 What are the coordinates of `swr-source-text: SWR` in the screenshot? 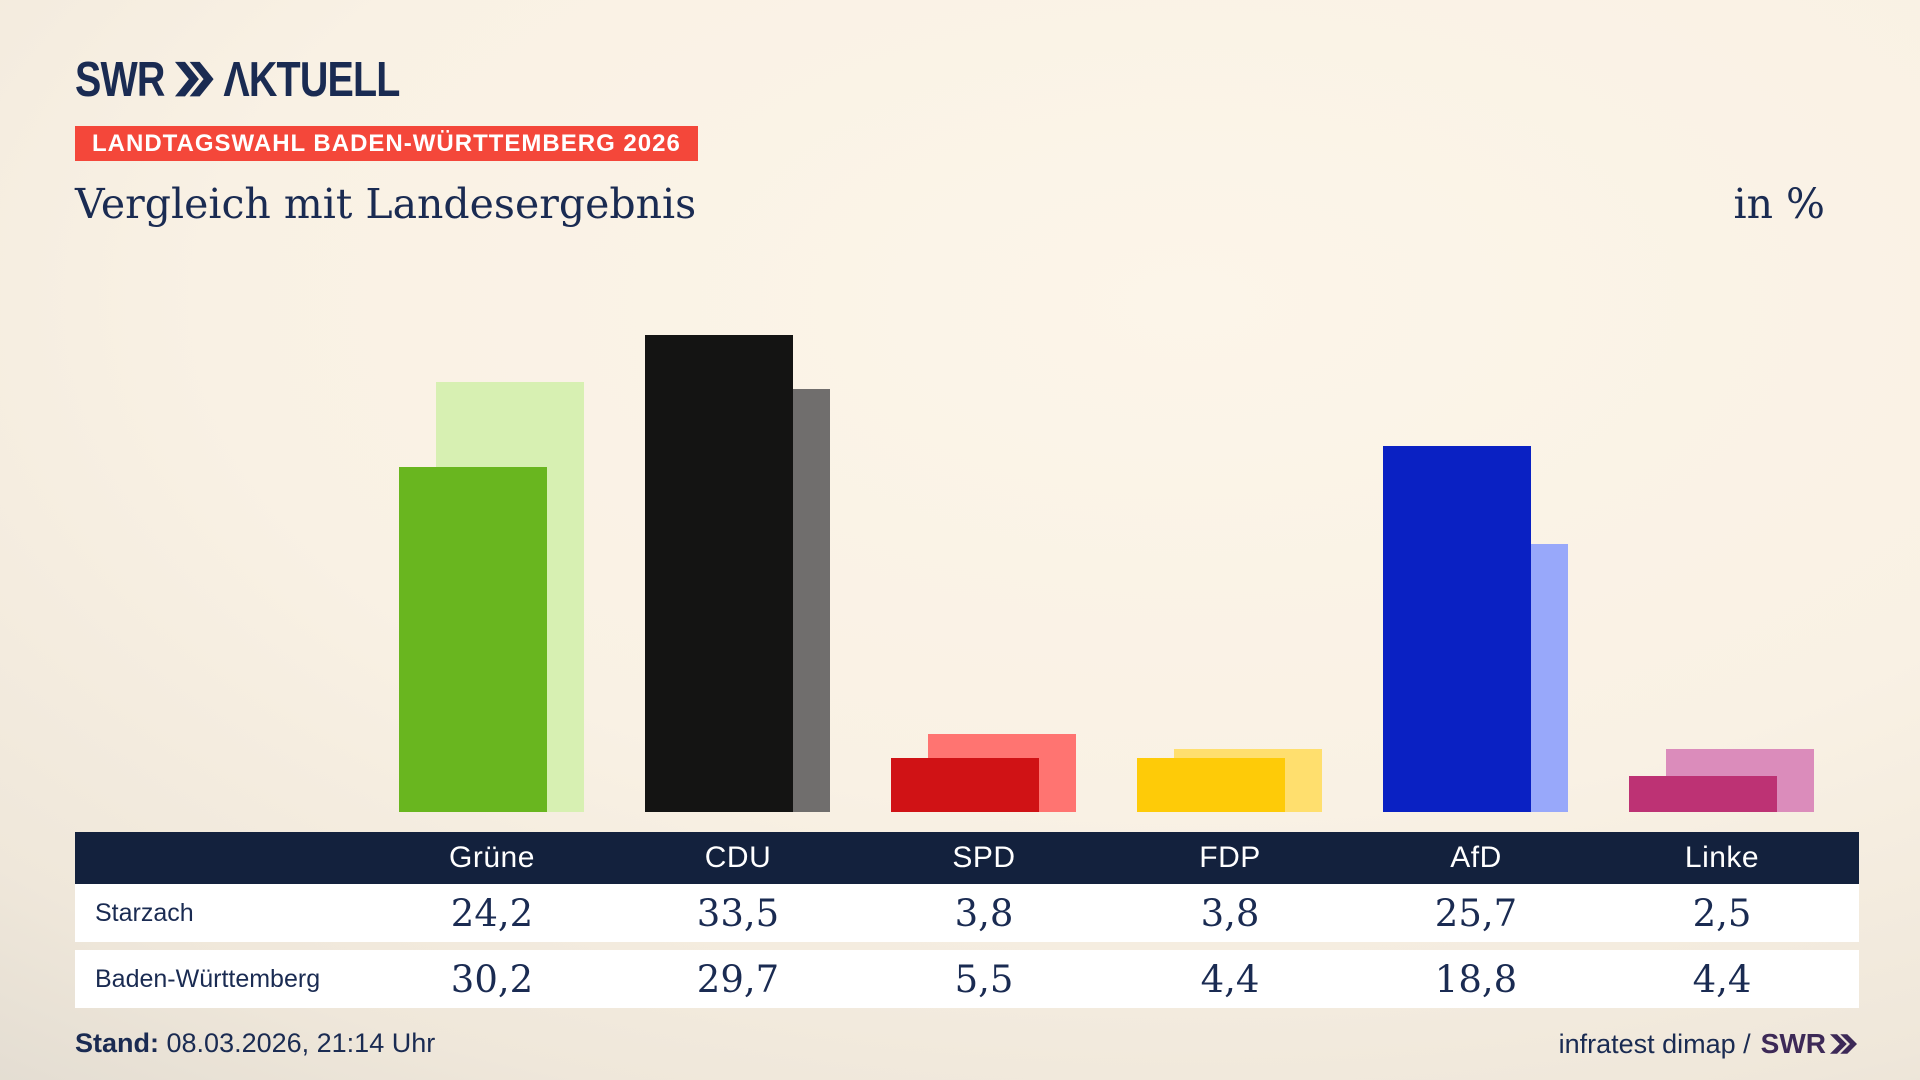 It's located at (1793, 1043).